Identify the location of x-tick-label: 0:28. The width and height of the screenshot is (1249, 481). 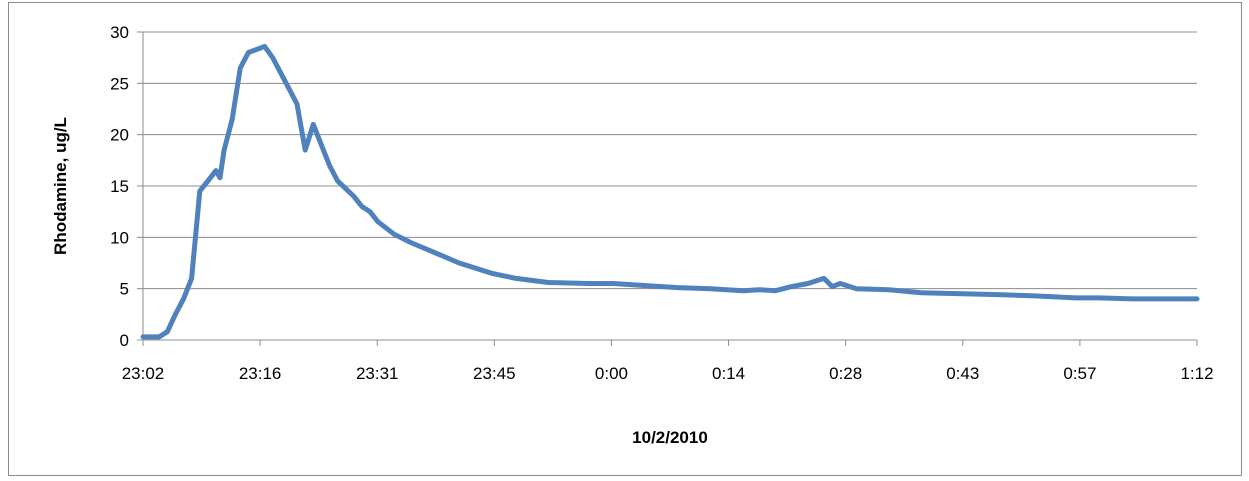
(845, 373).